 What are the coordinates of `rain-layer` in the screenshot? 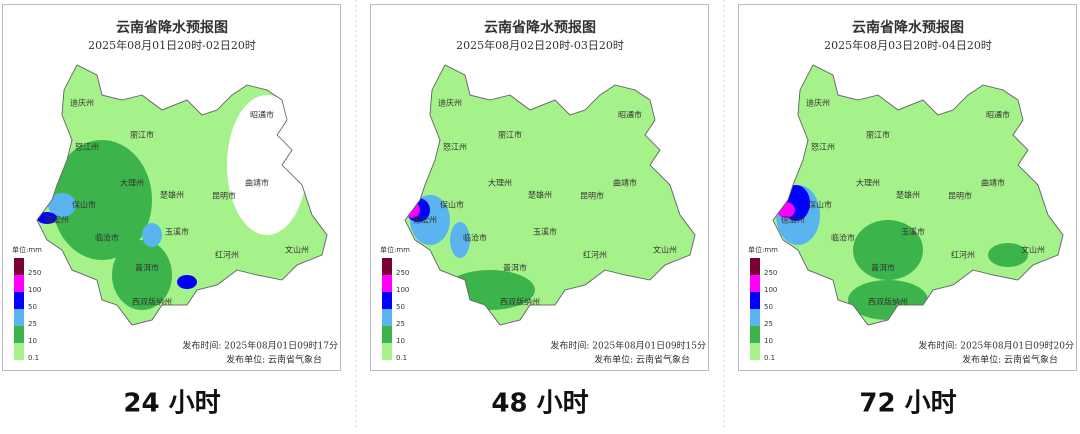 It's located at (172, 202).